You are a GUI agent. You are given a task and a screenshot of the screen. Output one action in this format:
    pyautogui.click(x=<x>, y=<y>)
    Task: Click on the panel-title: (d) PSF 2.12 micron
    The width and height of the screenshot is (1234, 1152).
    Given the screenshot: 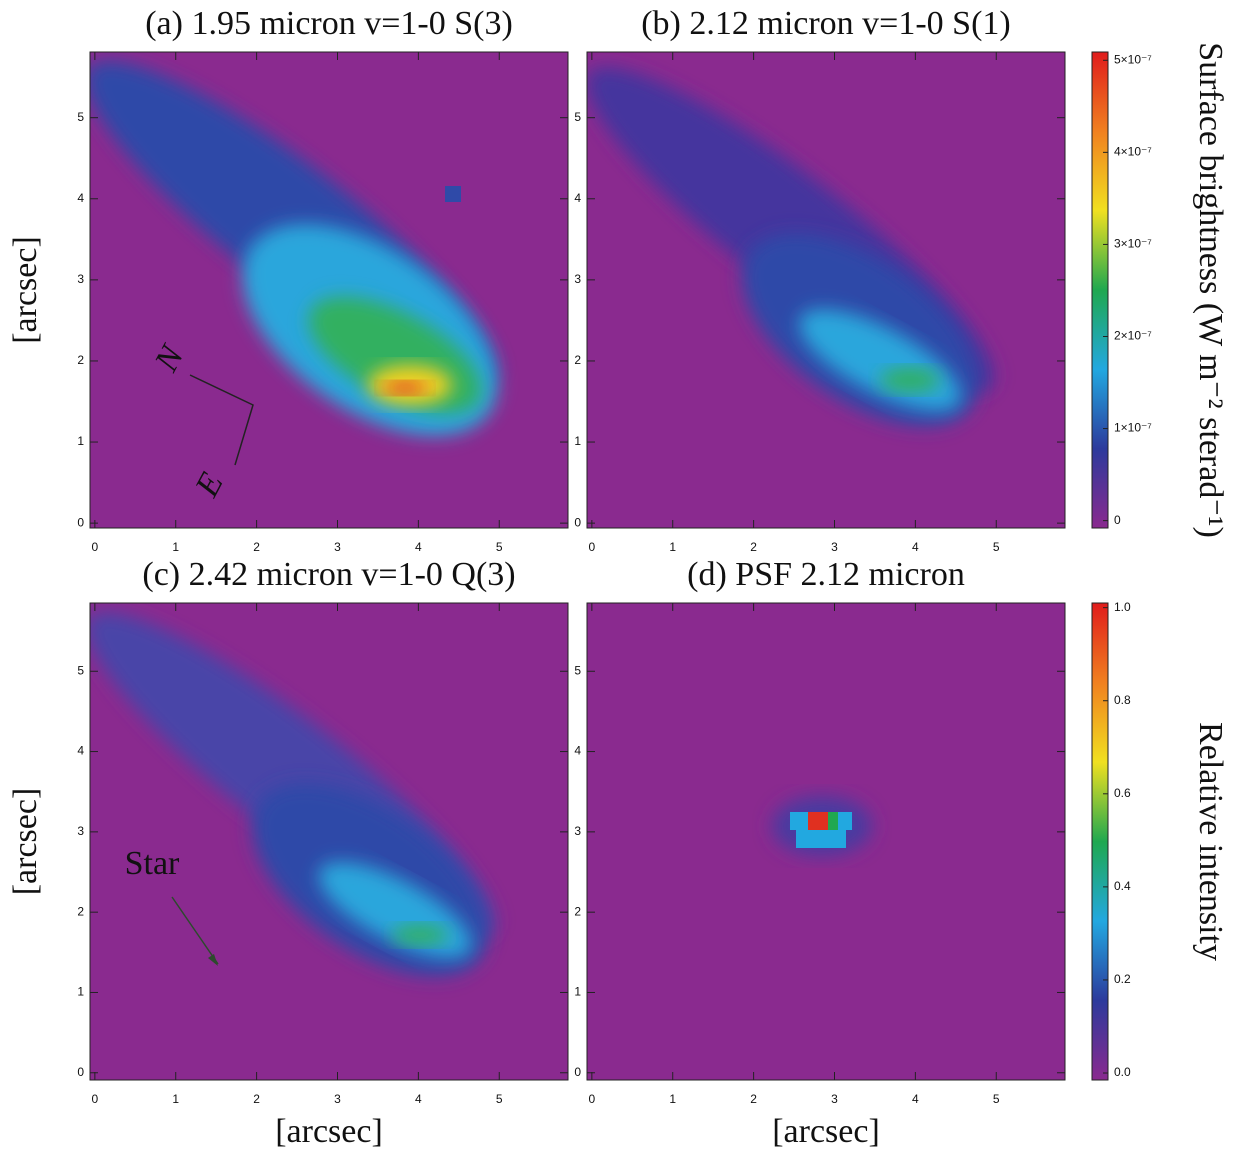 What is the action you would take?
    pyautogui.click(x=826, y=574)
    